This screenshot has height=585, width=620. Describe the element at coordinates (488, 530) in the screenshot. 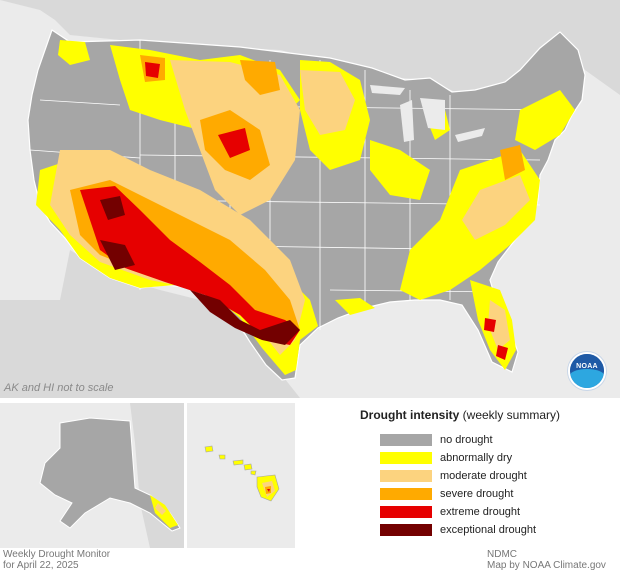

I see `legend-label: exceptional drought` at that location.